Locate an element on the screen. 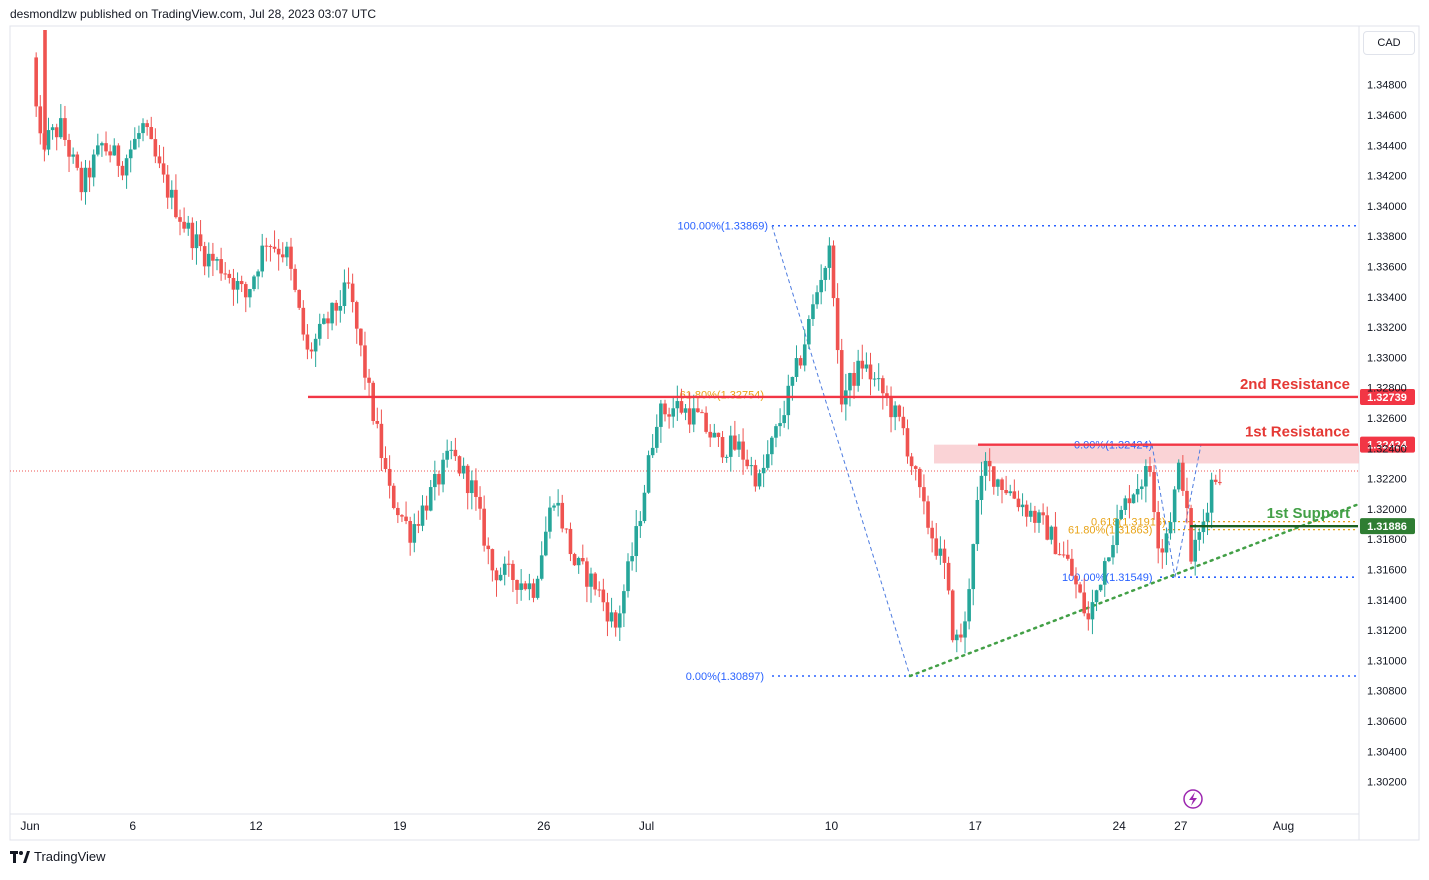  price-tick-label: 1.31400 is located at coordinates (1387, 601).